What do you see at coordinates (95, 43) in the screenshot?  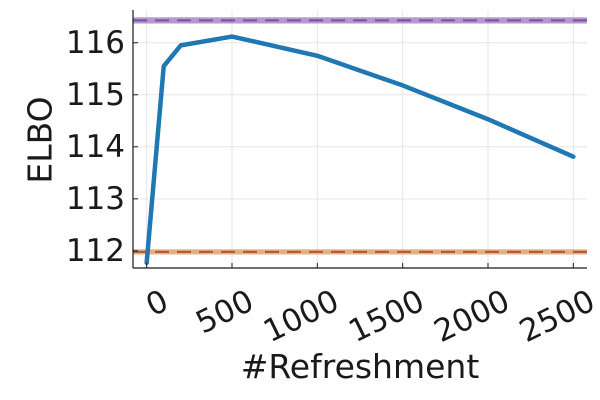 I see `y-tick-label-4: 116` at bounding box center [95, 43].